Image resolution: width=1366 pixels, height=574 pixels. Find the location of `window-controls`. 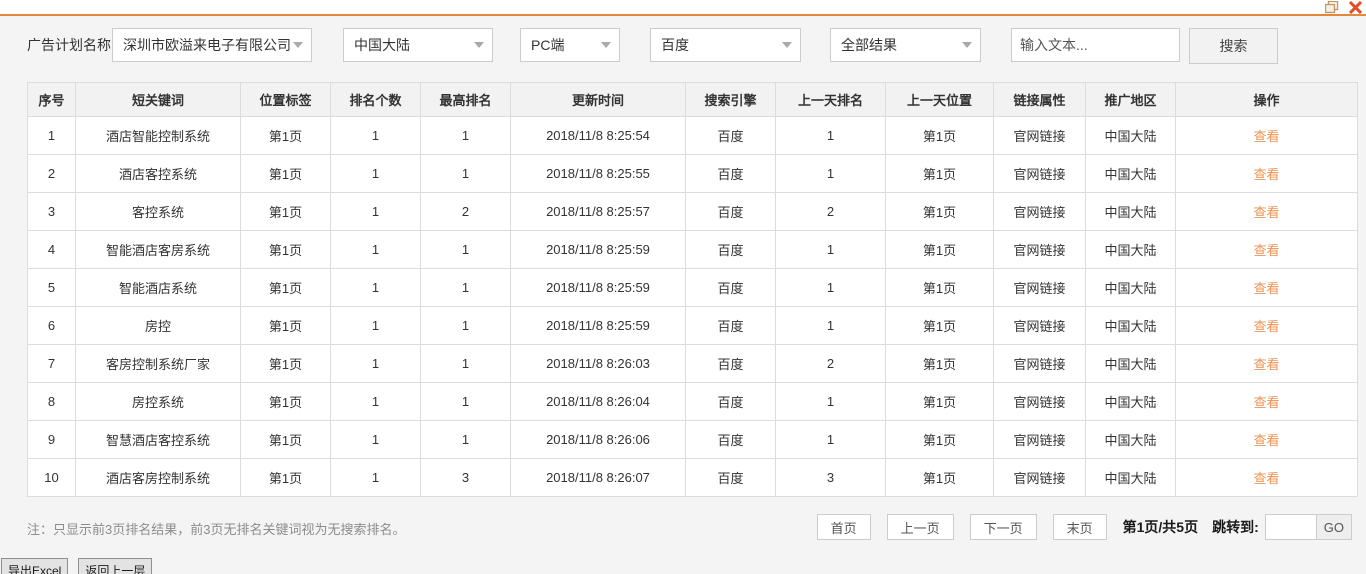

window-controls is located at coordinates (1343, 7).